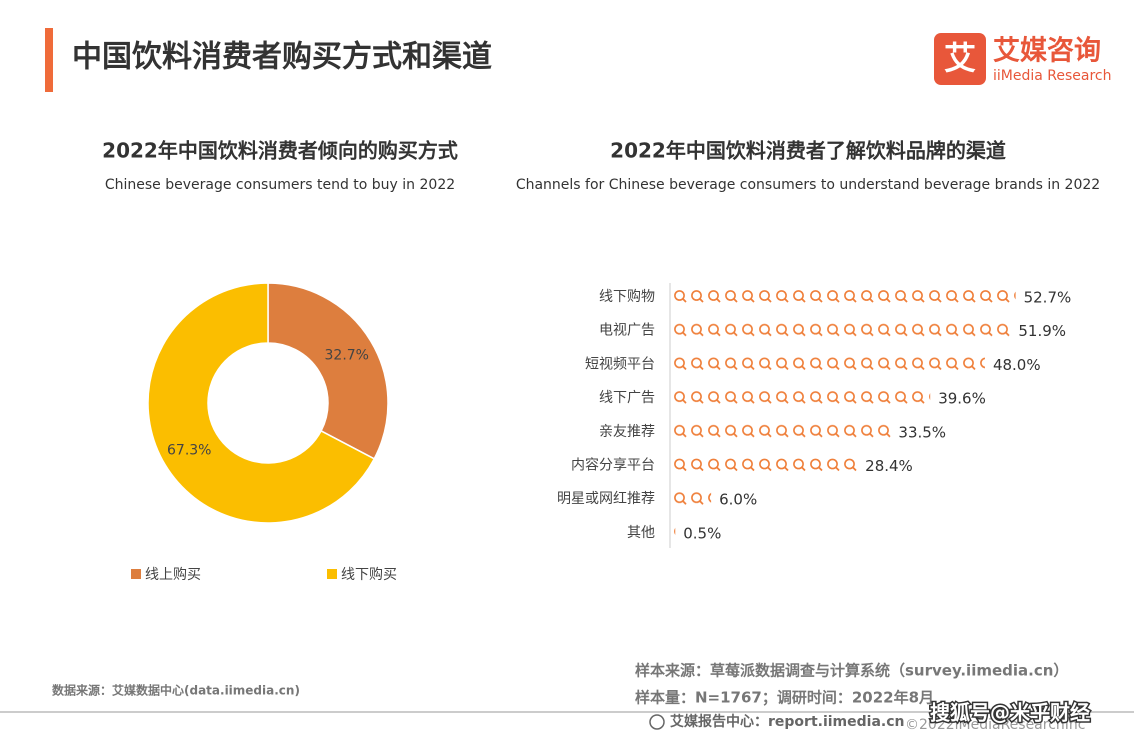  I want to click on page-title: 中国饮料消费者购买方式和渠道, so click(282, 57).